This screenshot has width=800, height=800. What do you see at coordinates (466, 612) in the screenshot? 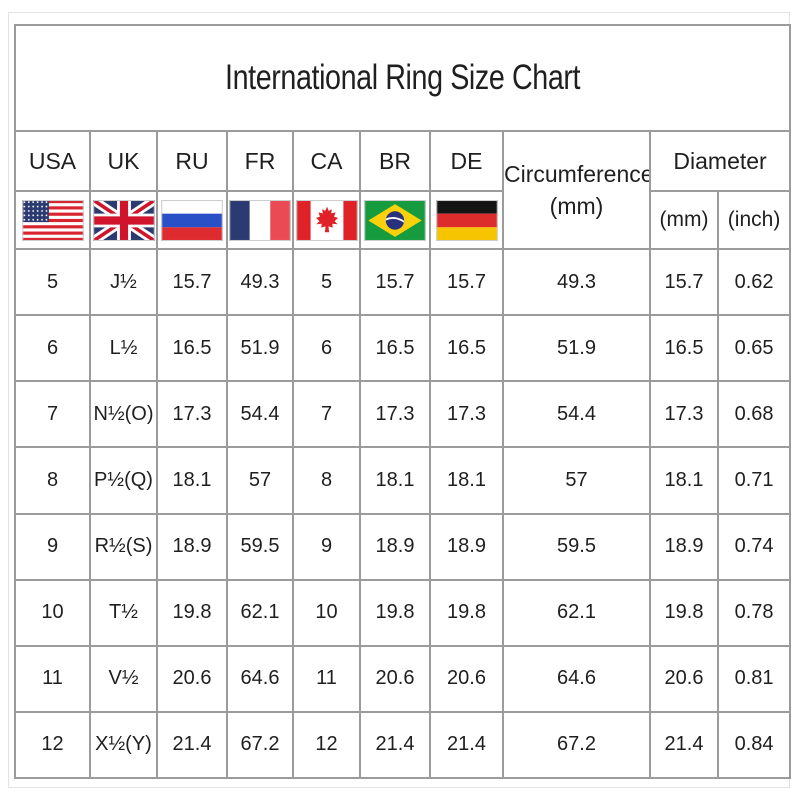
I see `cell-de: 19.8` at bounding box center [466, 612].